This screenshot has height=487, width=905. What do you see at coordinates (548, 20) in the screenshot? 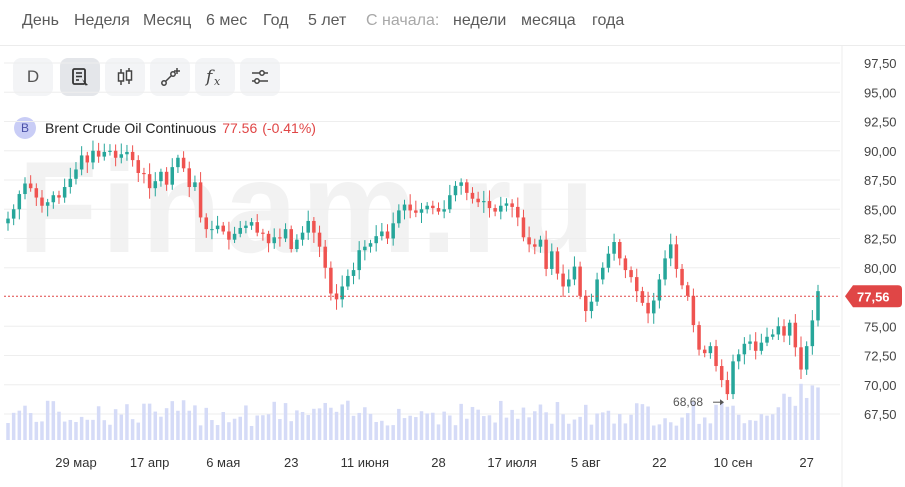
I see `tab-since-month: месяца` at bounding box center [548, 20].